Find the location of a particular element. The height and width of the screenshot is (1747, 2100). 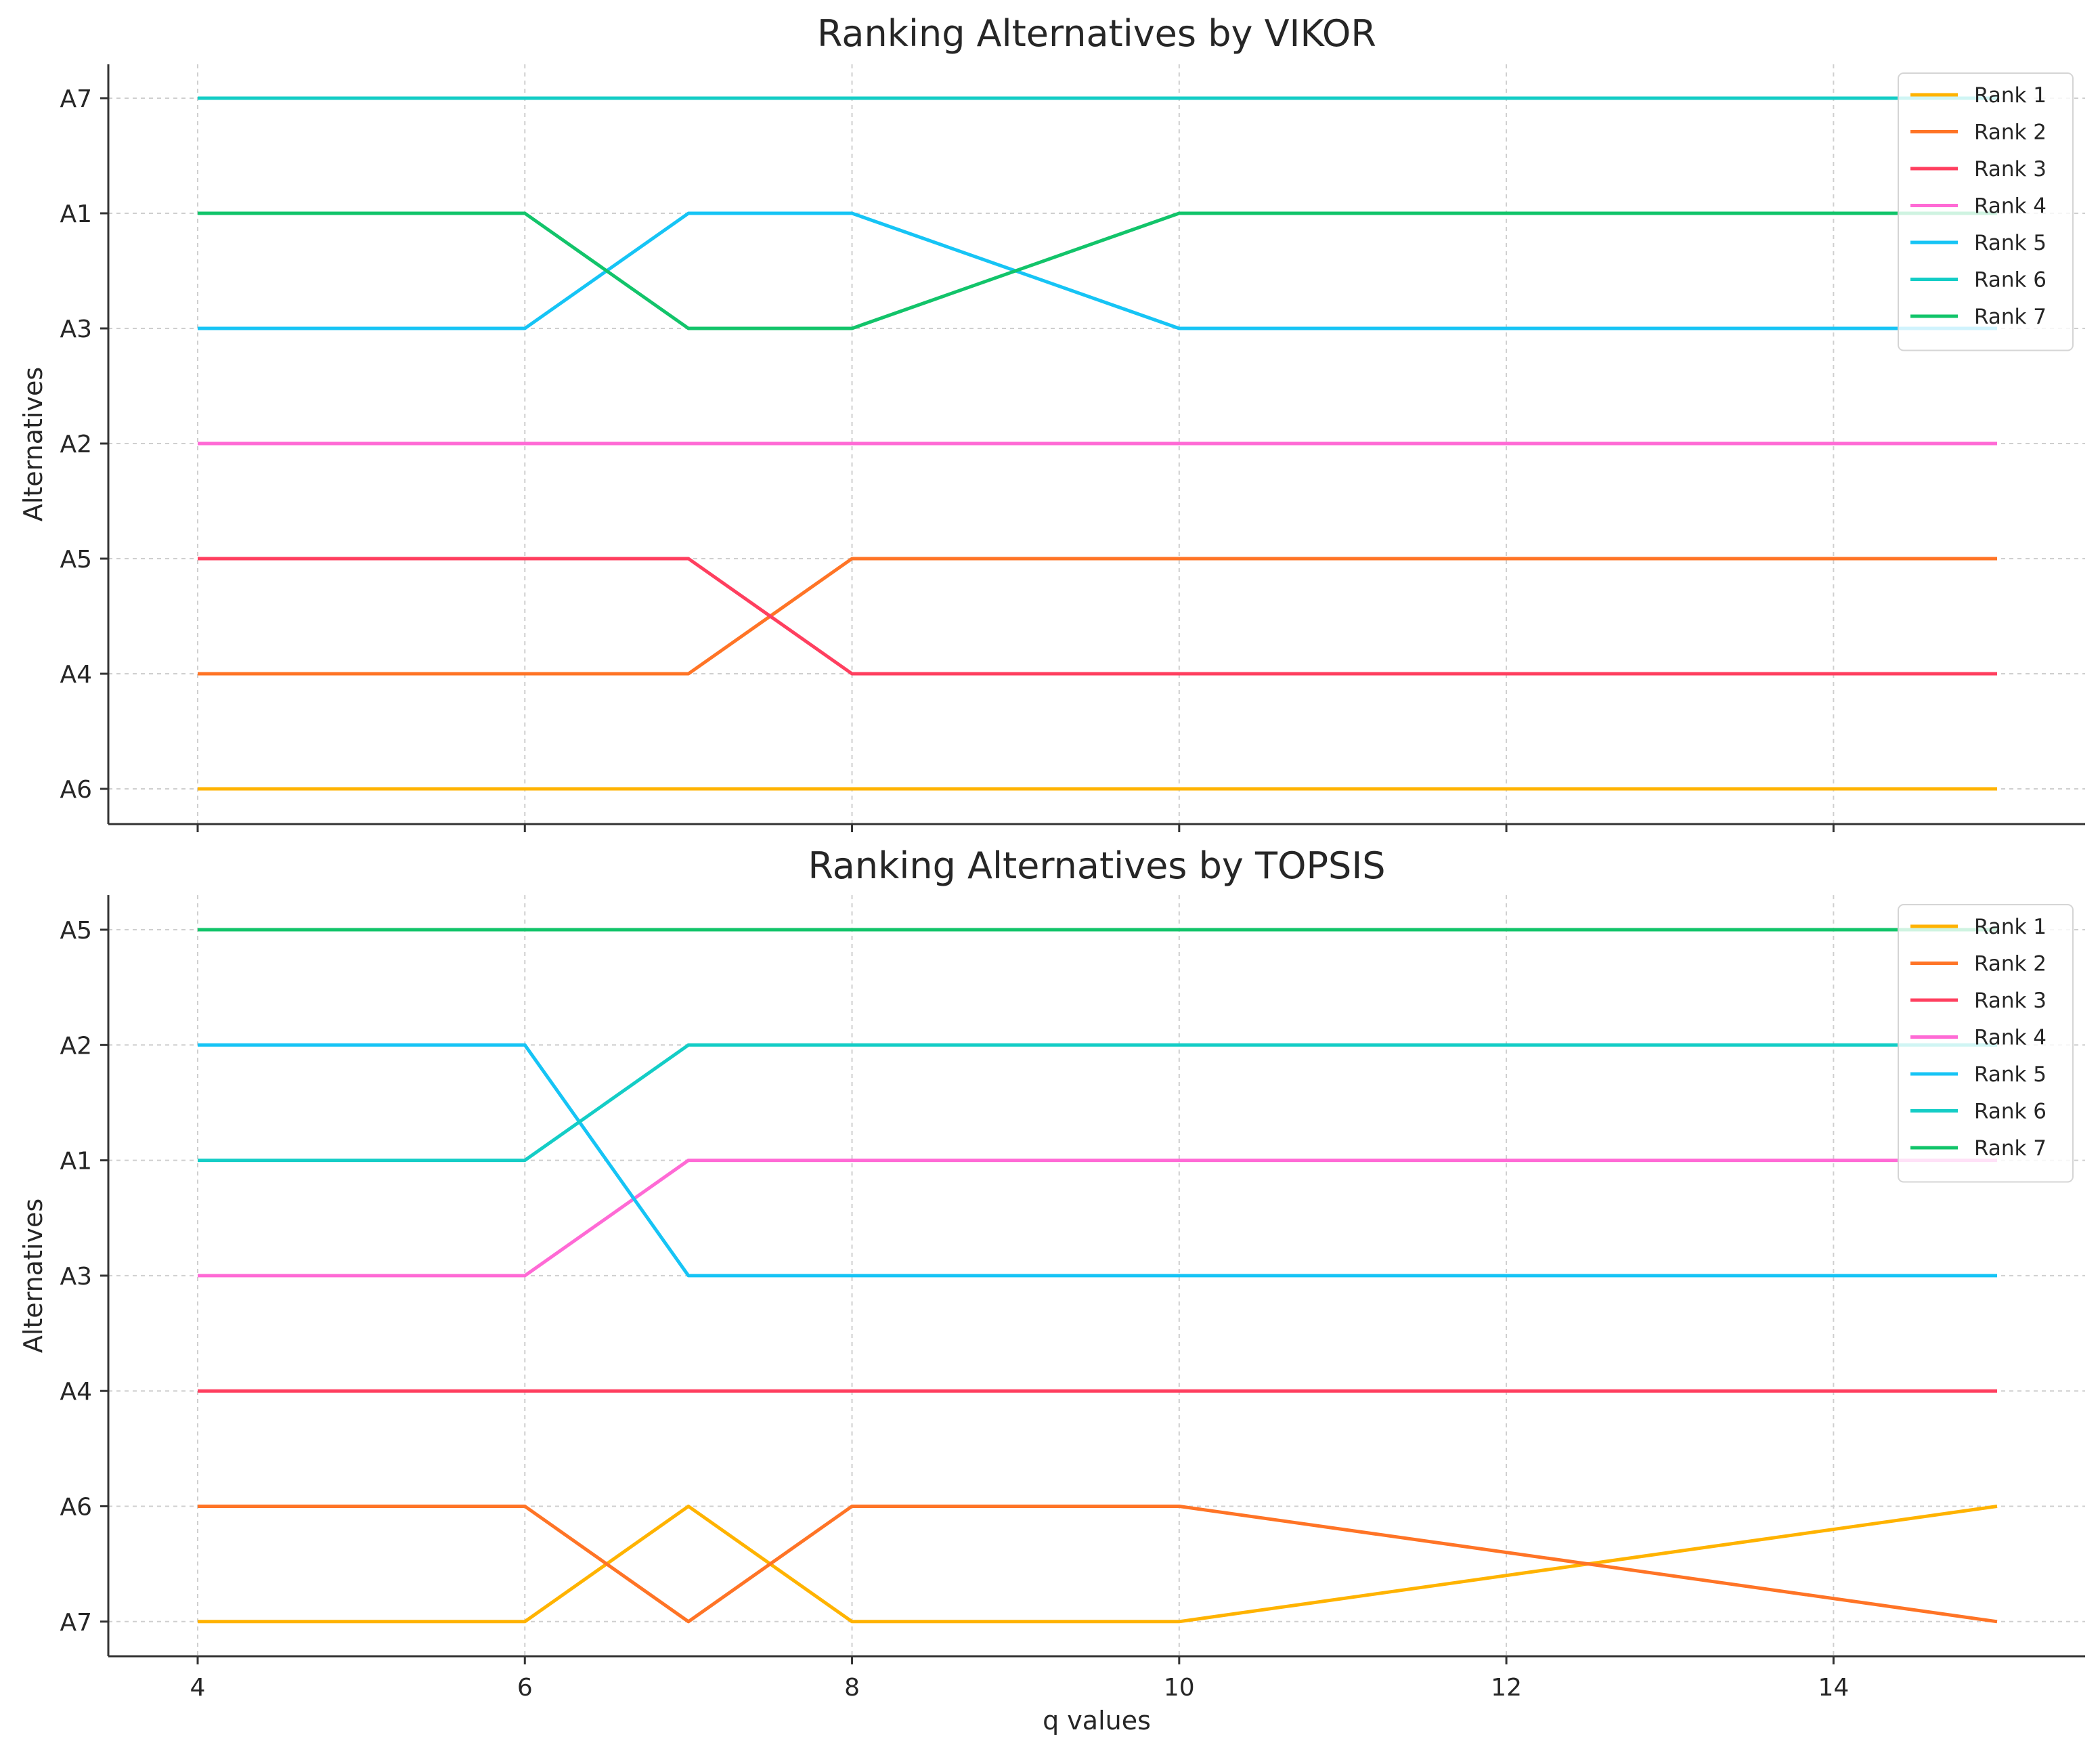

x-tick-label: 8 is located at coordinates (852, 1688).